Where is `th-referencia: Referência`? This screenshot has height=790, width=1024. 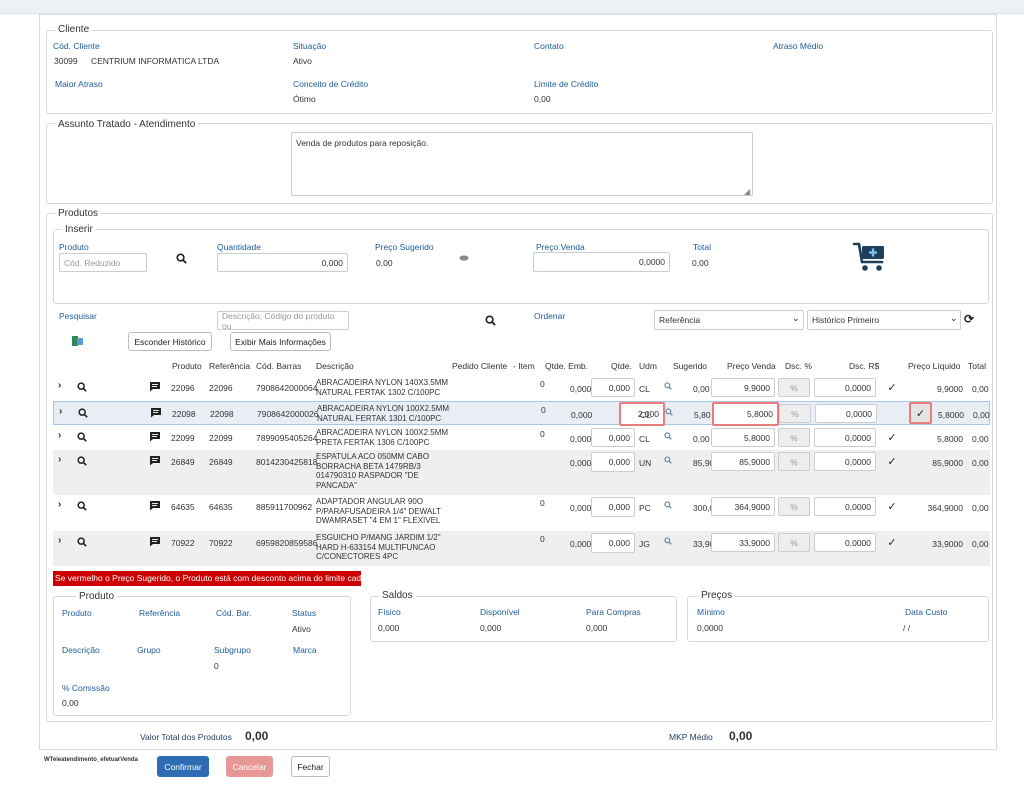 th-referencia: Referência is located at coordinates (230, 366).